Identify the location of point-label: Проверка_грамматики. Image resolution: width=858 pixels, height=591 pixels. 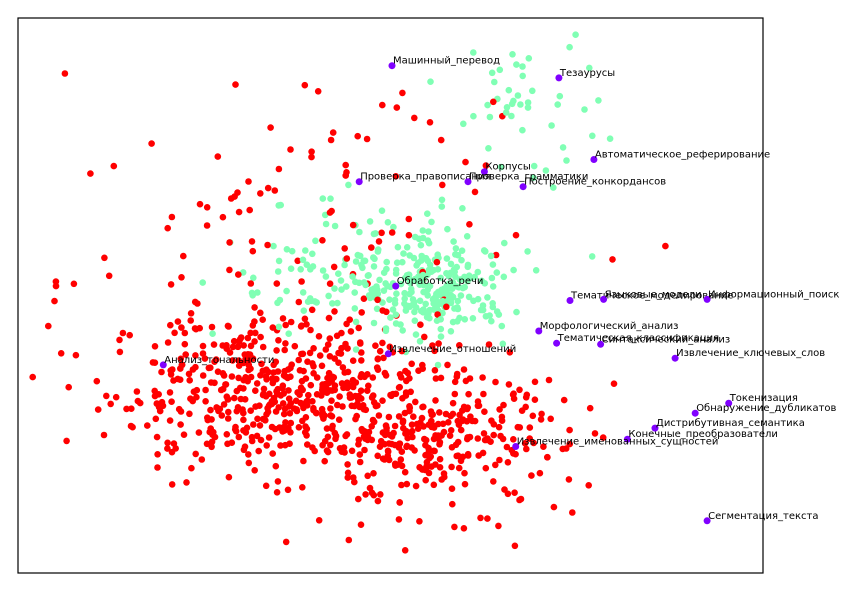
(528, 177).